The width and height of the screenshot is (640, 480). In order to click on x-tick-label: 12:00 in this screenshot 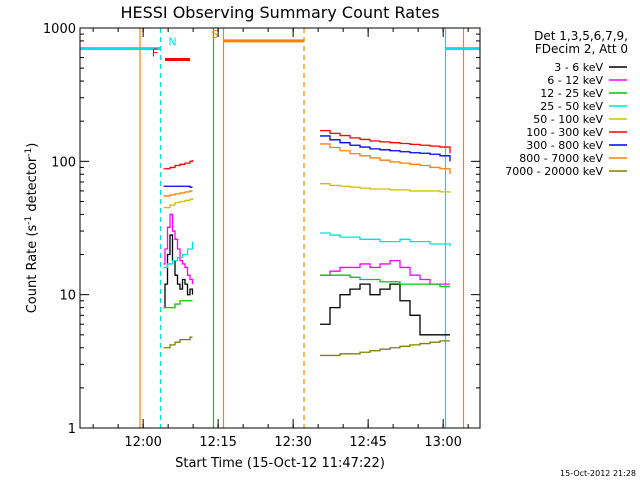, I will do `click(142, 442)`.